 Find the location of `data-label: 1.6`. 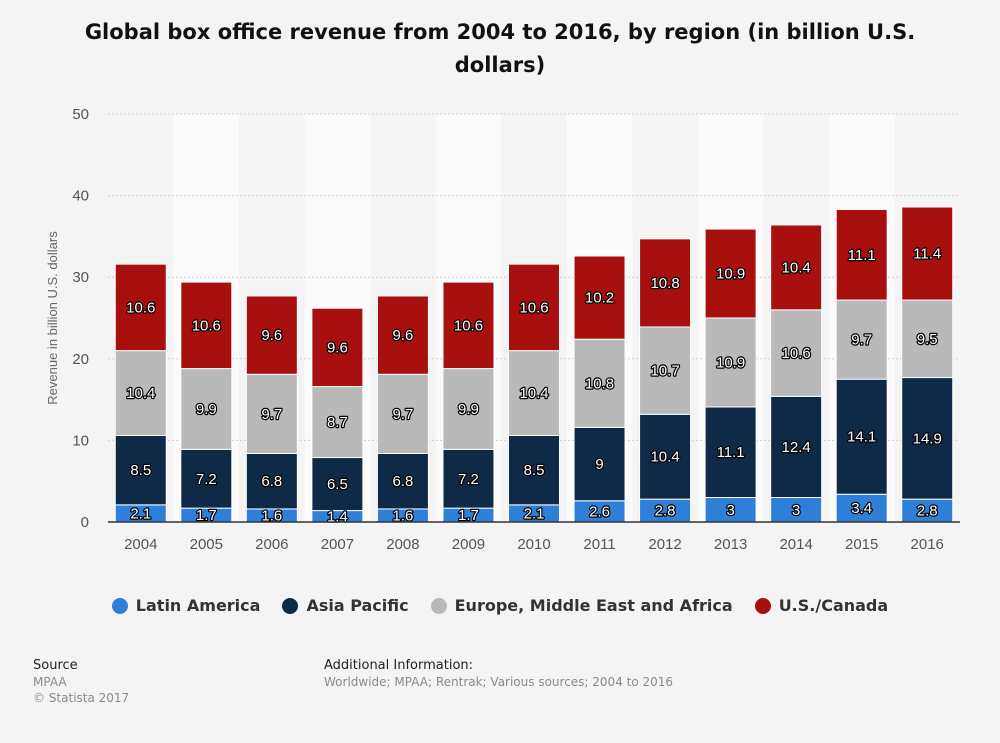

data-label: 1.6 is located at coordinates (402, 515).